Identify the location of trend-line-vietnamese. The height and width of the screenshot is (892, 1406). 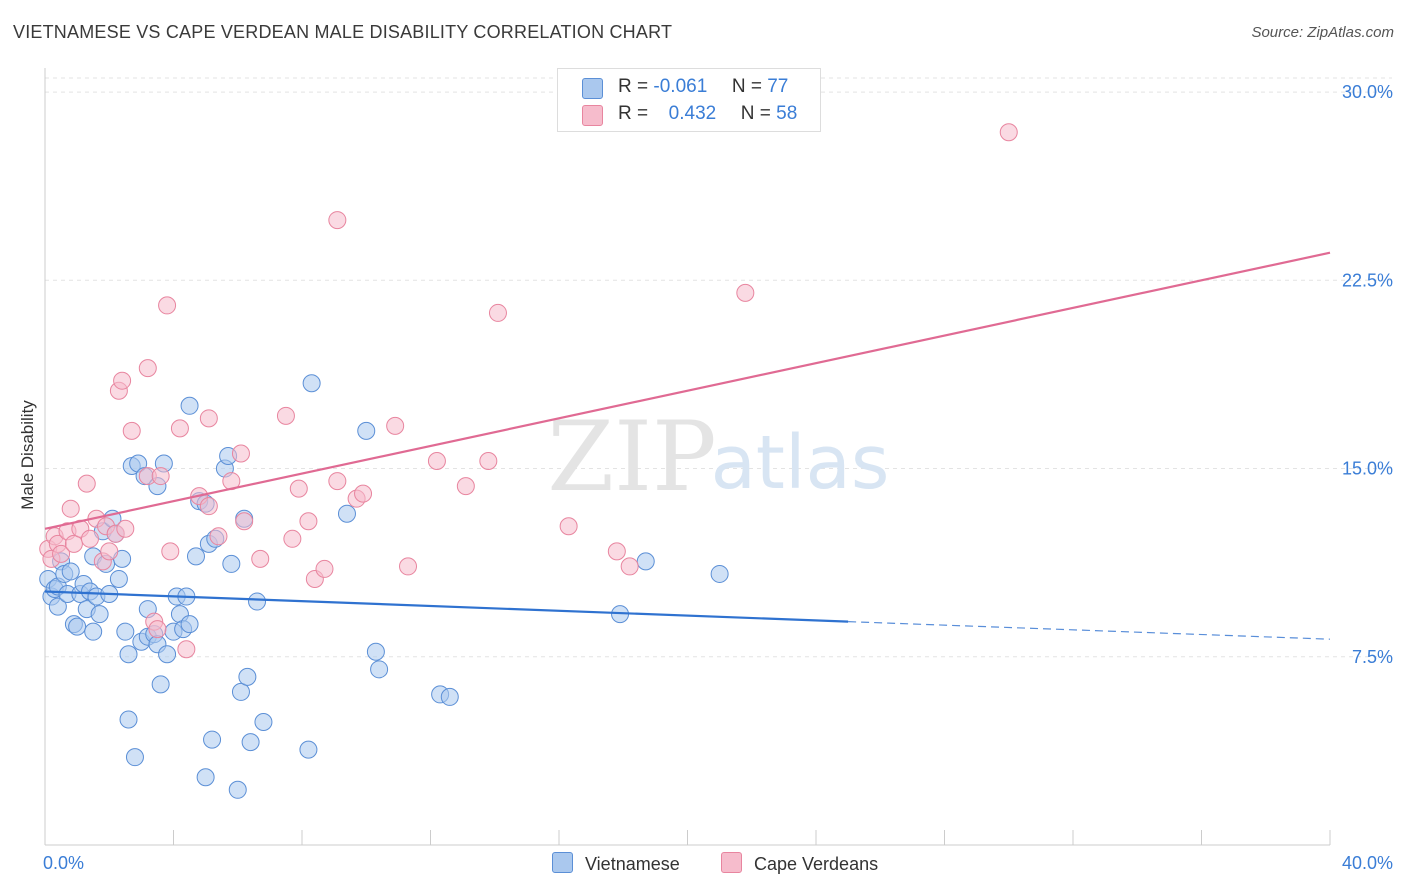
(446, 606).